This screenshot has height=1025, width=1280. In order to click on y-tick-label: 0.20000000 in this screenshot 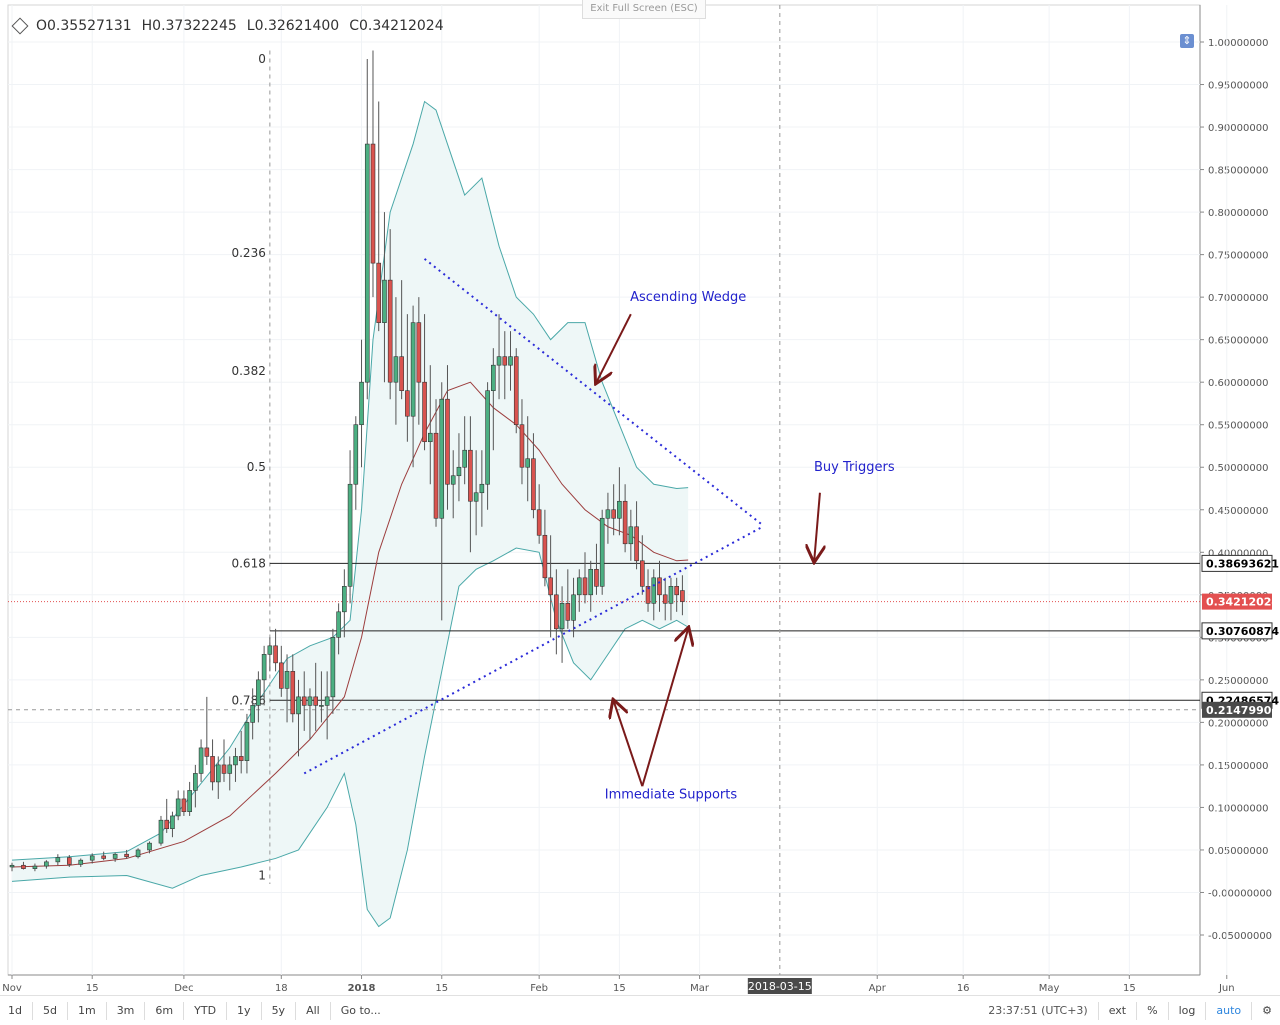, I will do `click(1238, 723)`.